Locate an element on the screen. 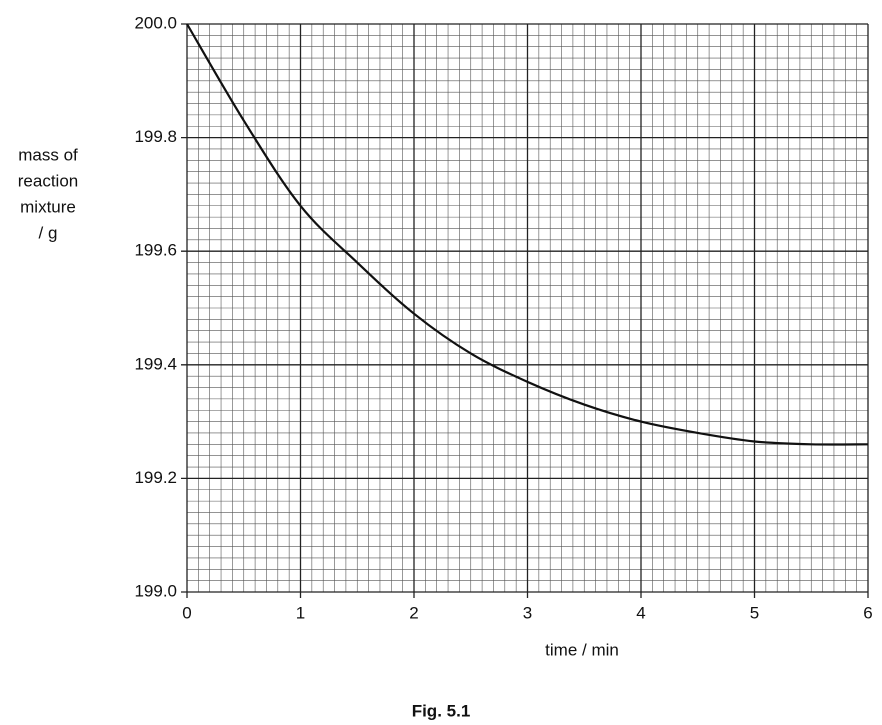 The image size is (882, 725). x-tick-label: 2 is located at coordinates (413, 612).